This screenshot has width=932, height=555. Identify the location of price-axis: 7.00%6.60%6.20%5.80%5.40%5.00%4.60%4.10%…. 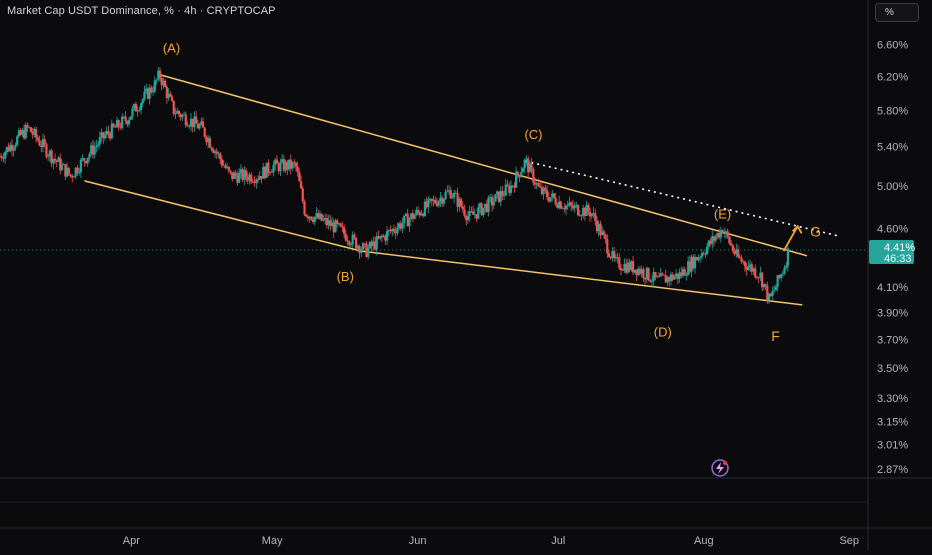
(892, 242).